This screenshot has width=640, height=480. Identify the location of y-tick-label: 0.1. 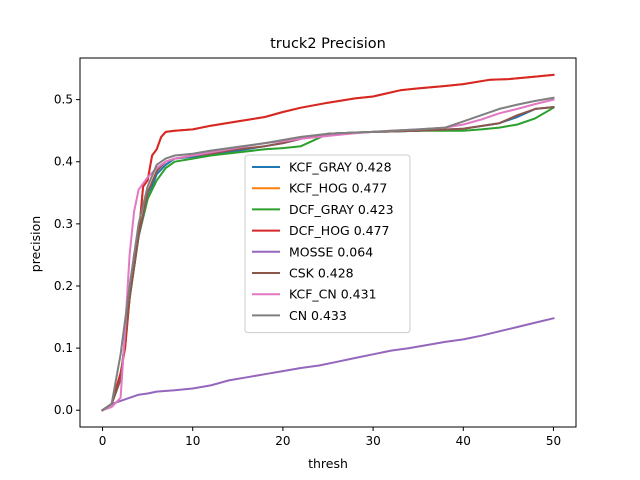
(63, 348).